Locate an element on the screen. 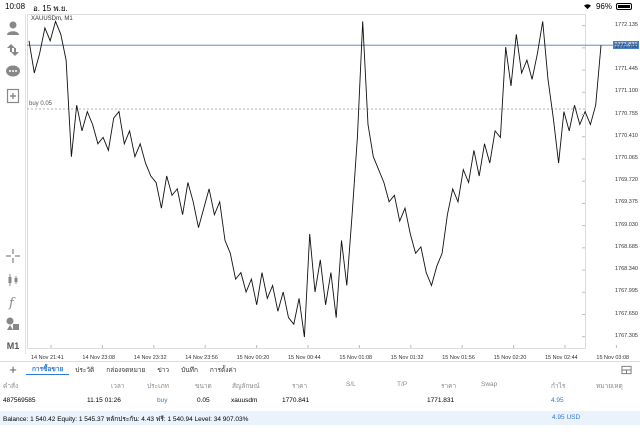  tab-news: ข่าว is located at coordinates (163, 370).